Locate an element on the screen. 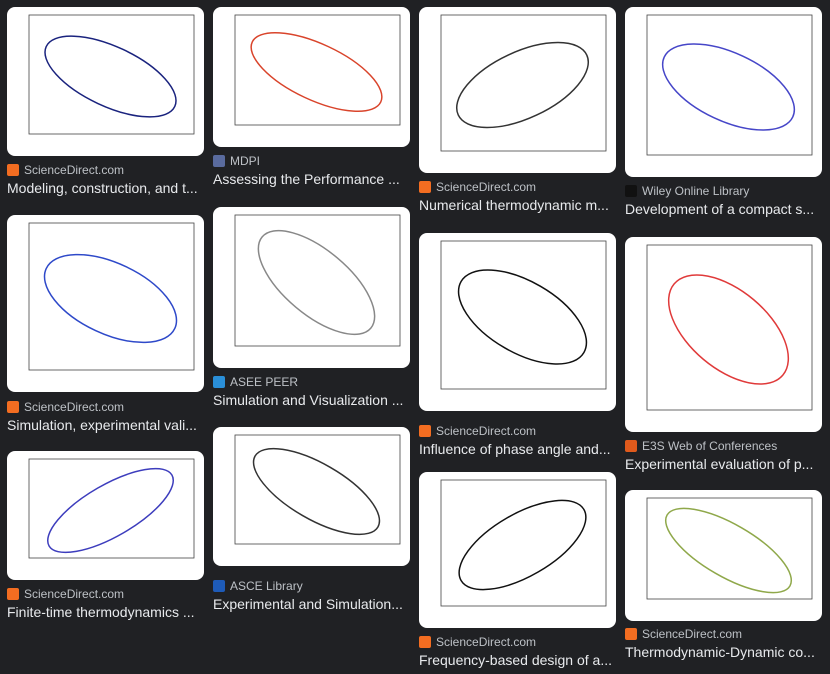  source: ASCE Library is located at coordinates (258, 586).